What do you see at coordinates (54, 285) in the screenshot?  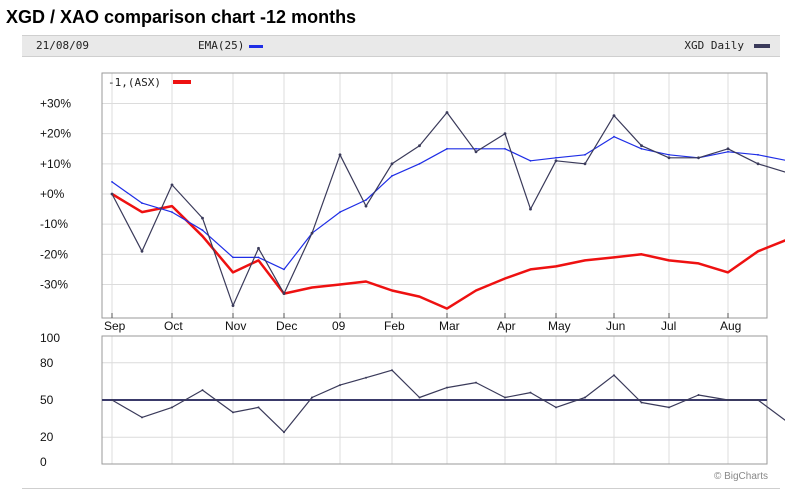 I see `y-tick-label: -30%` at bounding box center [54, 285].